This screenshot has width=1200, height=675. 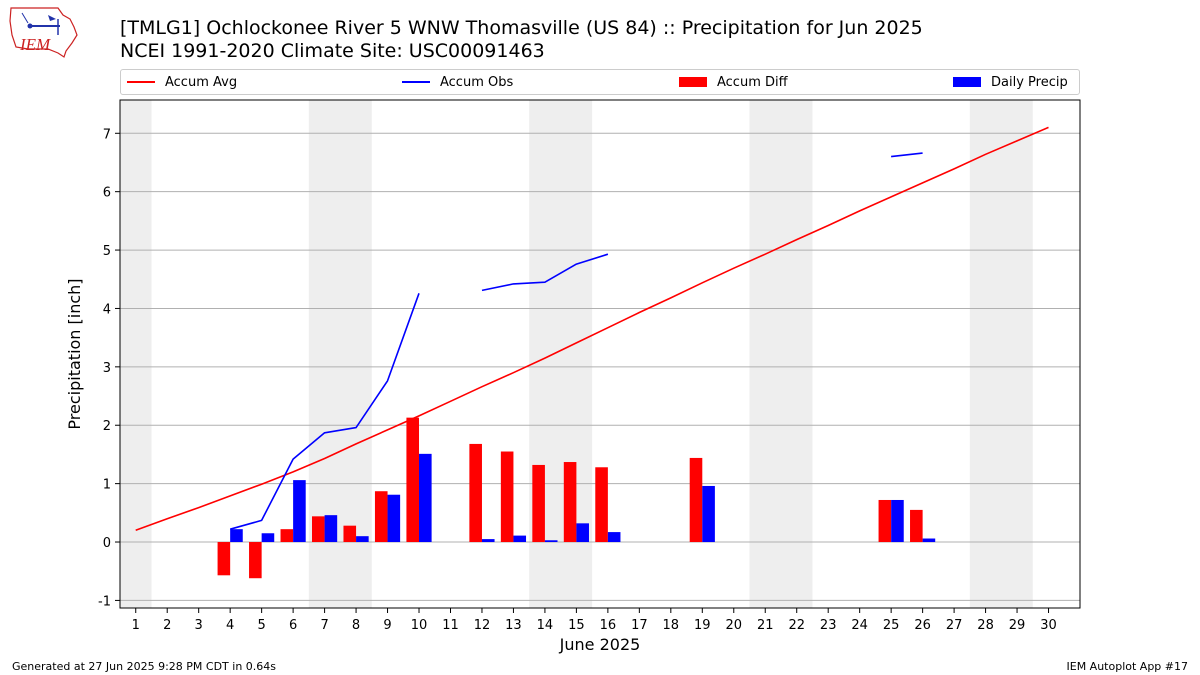 I want to click on x-tick-label: 16, so click(x=608, y=625).